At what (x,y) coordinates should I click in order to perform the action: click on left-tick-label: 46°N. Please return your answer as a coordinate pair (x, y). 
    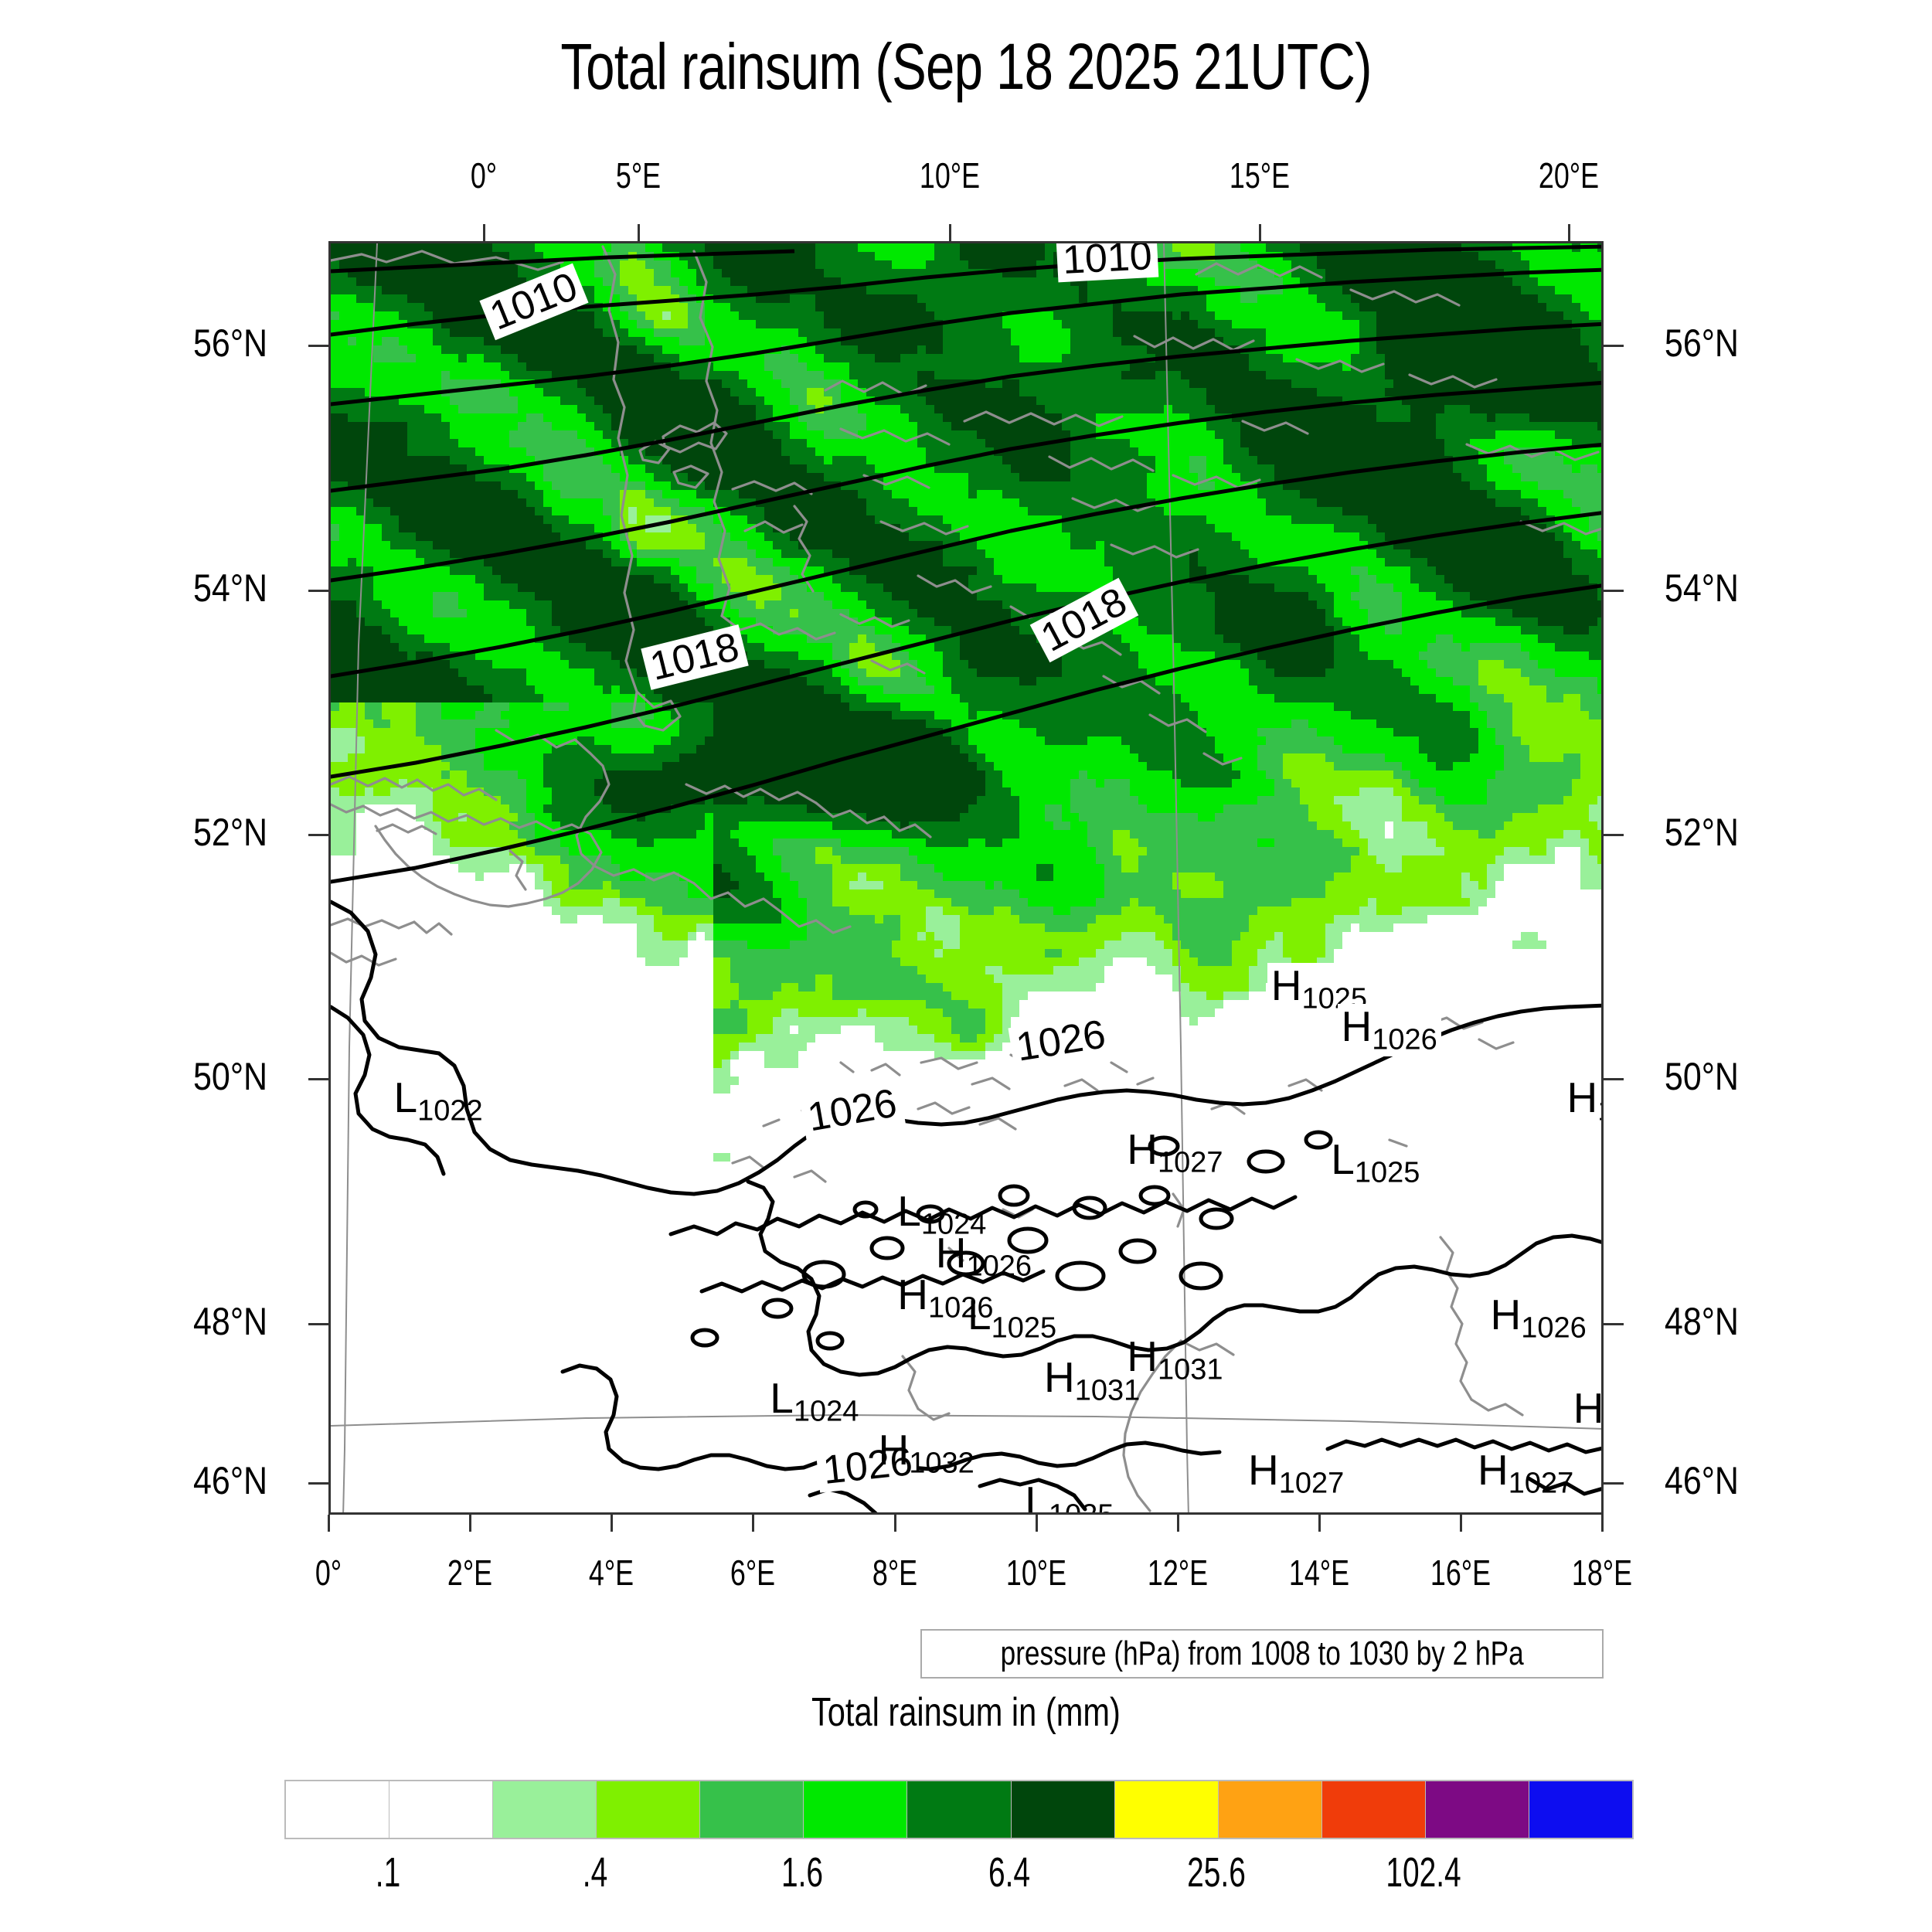
    Looking at the image, I should click on (230, 1480).